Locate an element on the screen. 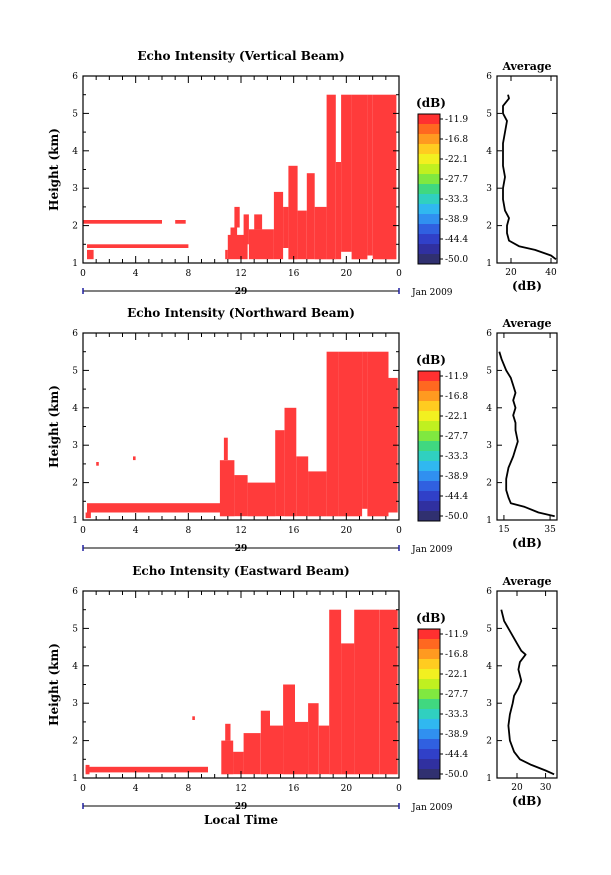  colorbar-label: -44.4 is located at coordinates (456, 497).